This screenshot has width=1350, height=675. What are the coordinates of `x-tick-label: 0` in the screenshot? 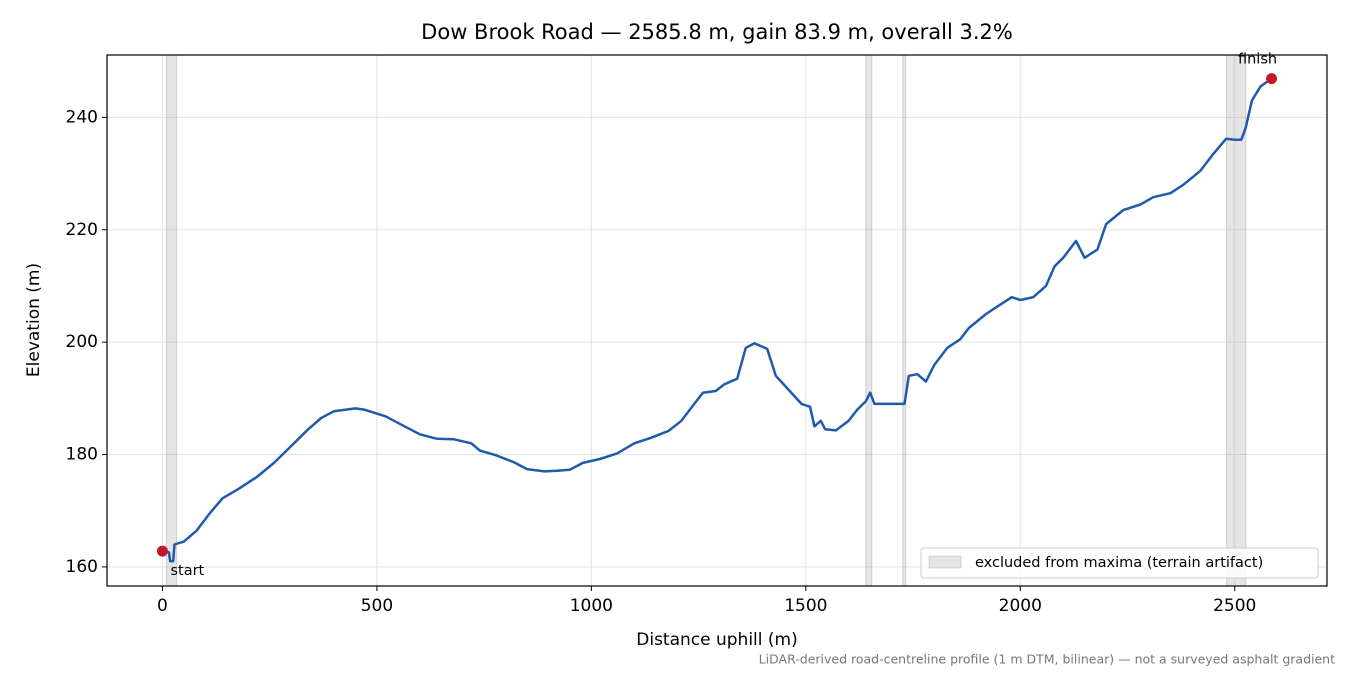 It's located at (162, 606).